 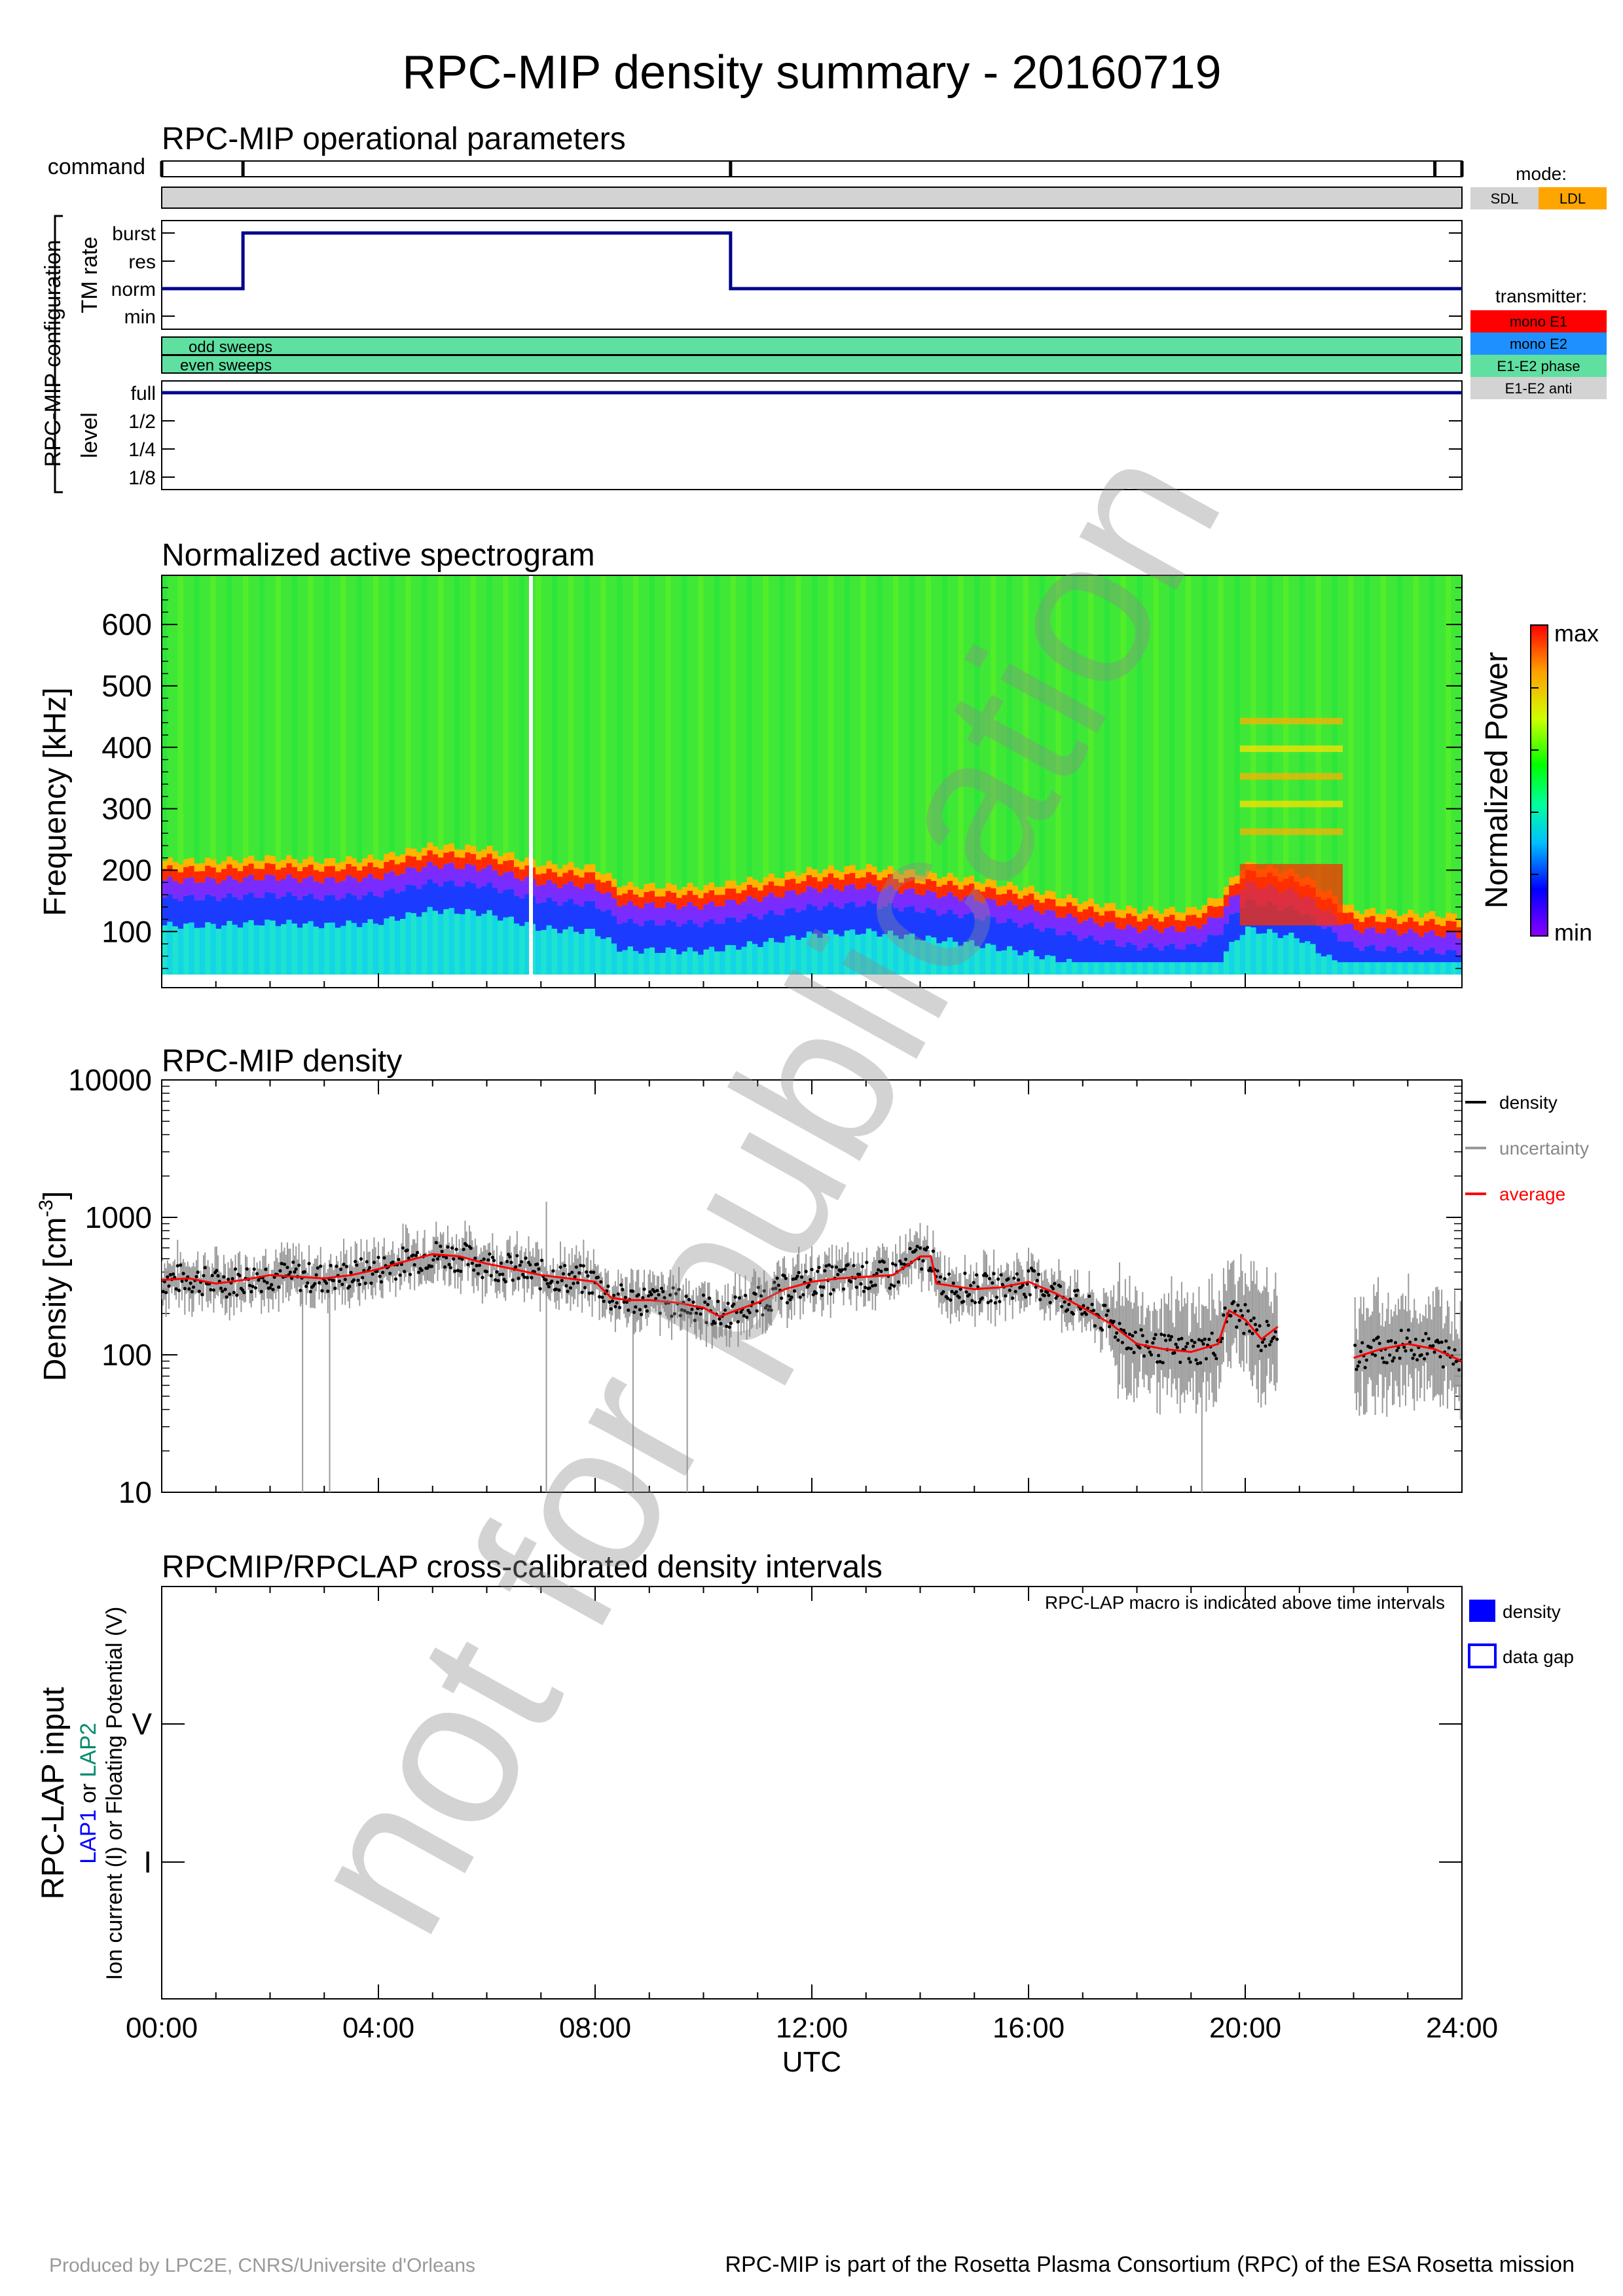 I want to click on x-tick-label: 04:00, so click(x=378, y=2028).